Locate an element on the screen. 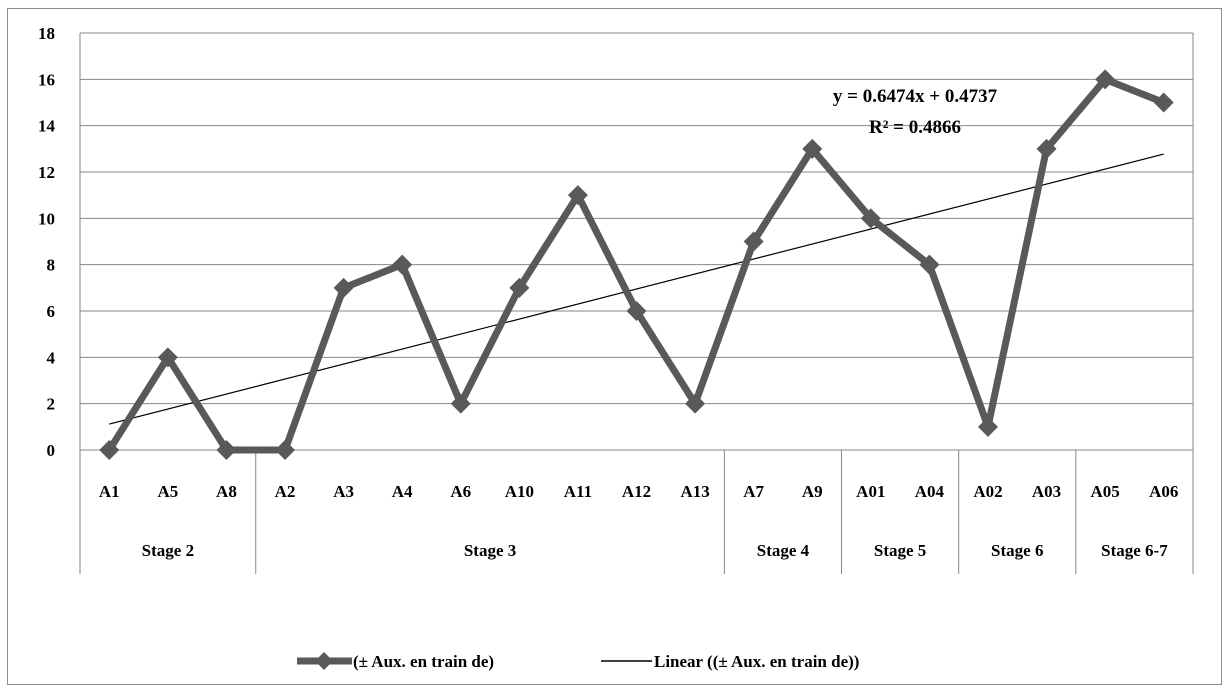 The image size is (1231, 689). x-category-label: A9 is located at coordinates (812, 491).